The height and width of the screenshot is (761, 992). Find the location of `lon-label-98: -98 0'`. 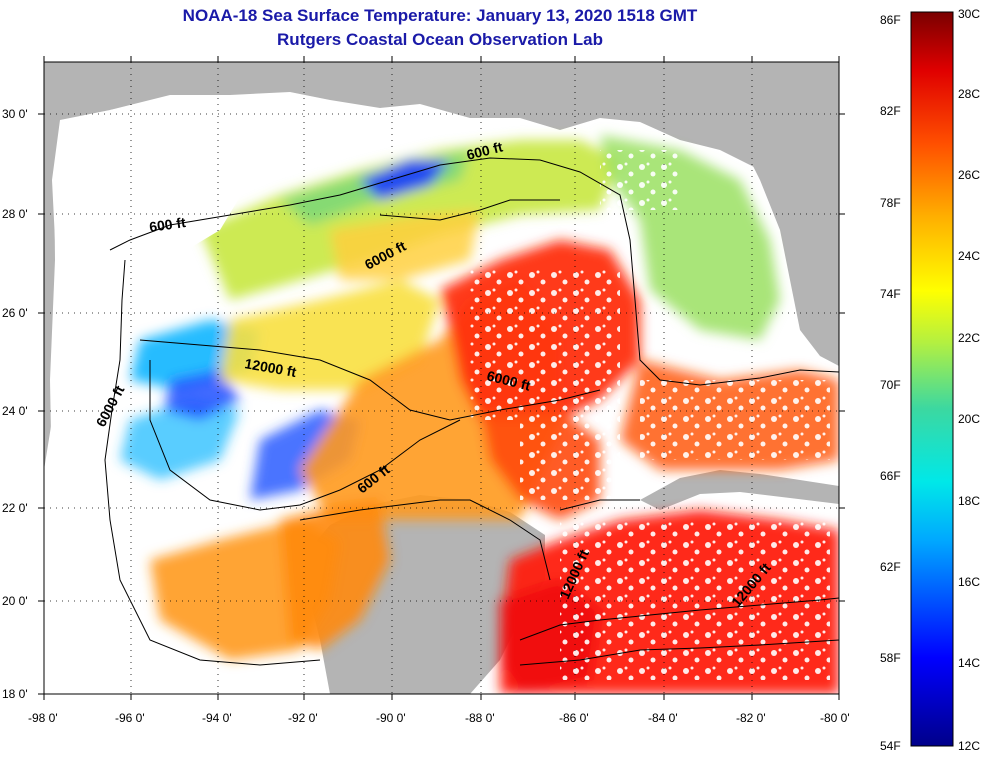

lon-label-98: -98 0' is located at coordinates (43, 718).